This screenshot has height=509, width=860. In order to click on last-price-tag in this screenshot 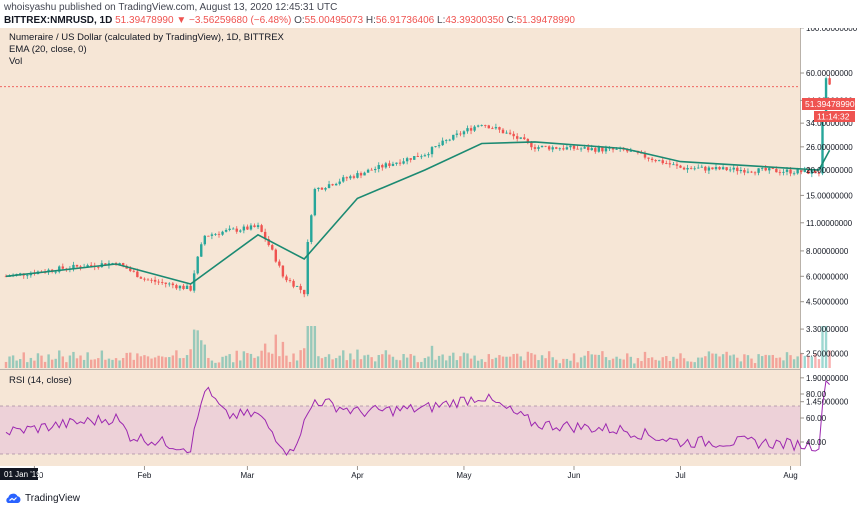, I will do `click(828, 104)`.